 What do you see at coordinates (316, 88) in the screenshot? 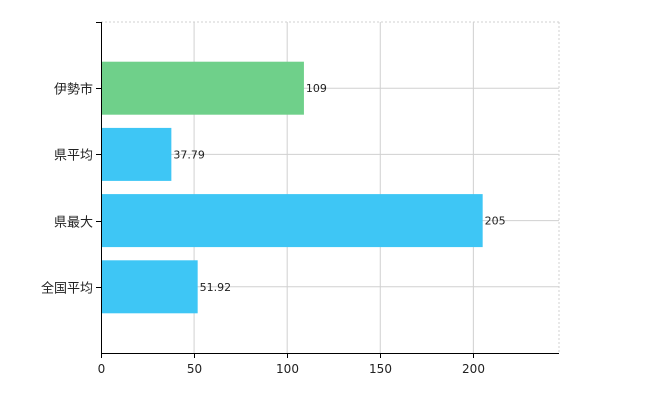
I see `data-label-0: 109` at bounding box center [316, 88].